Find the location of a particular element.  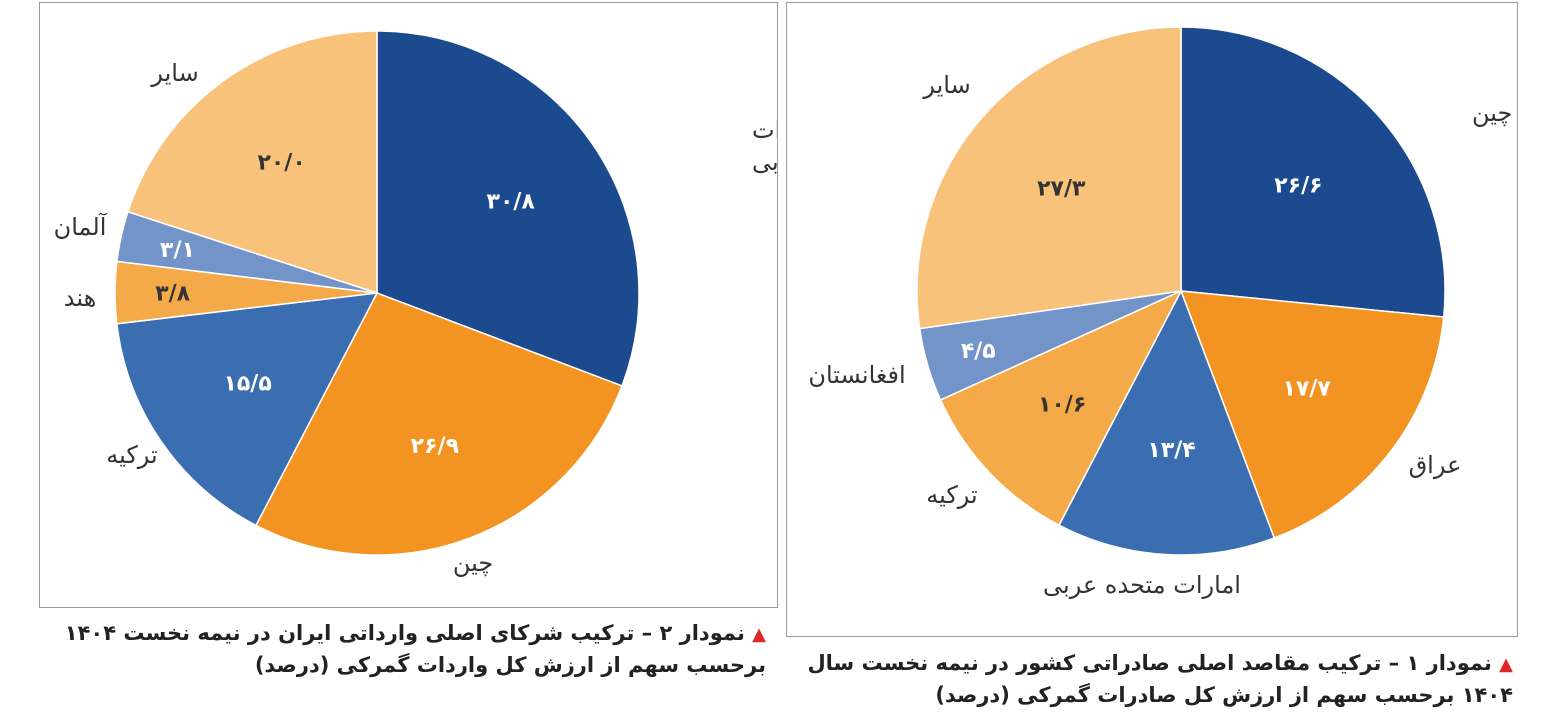

slice-value-label: ۱۵/۵ is located at coordinates (247, 383).